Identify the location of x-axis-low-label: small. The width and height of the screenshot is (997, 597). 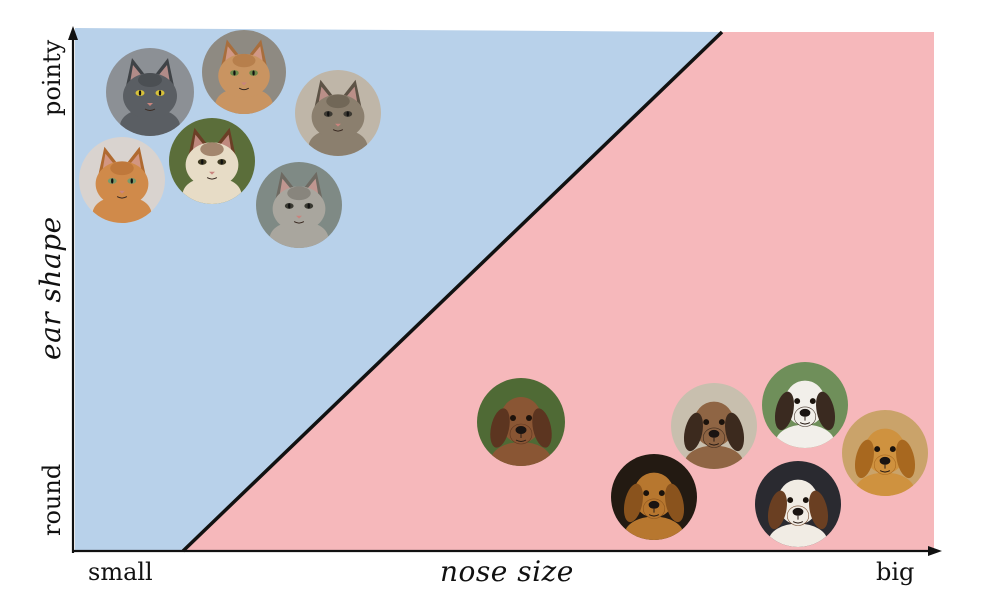
(120, 572).